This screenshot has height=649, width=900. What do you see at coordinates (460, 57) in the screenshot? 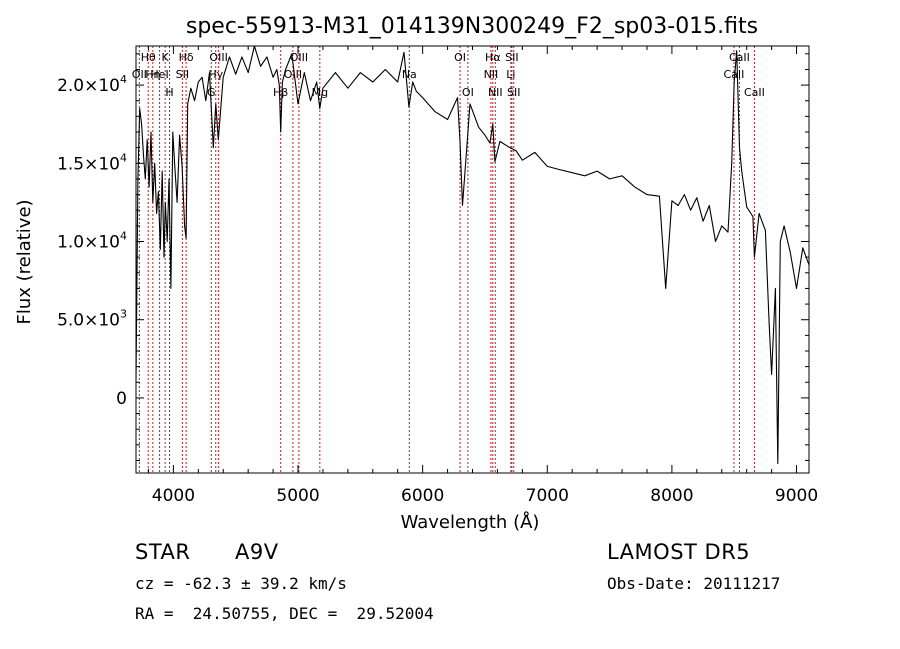
I see `line-label-16: OI` at bounding box center [460, 57].